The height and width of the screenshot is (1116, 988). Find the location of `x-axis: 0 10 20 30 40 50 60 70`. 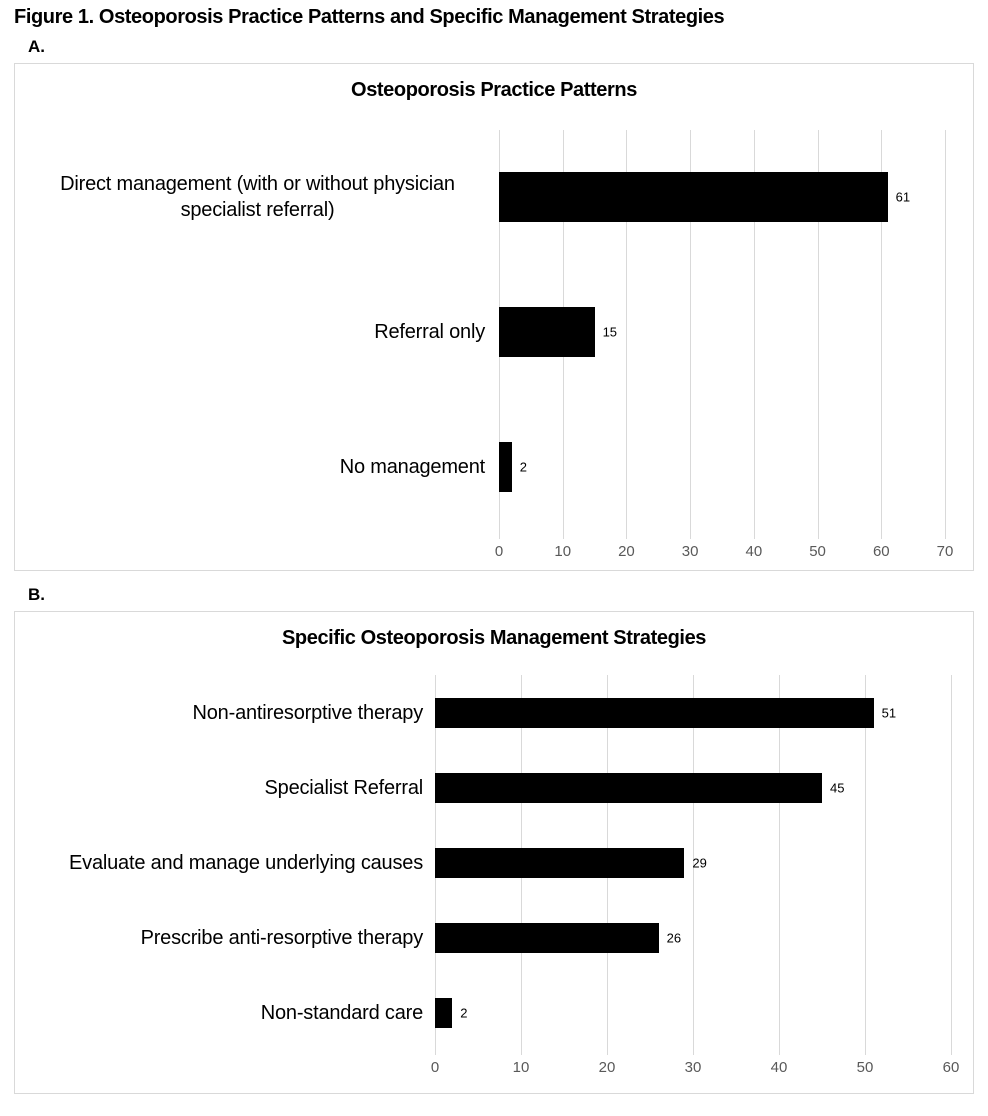

x-axis: 0 10 20 30 40 50 60 70 is located at coordinates (724, 550).